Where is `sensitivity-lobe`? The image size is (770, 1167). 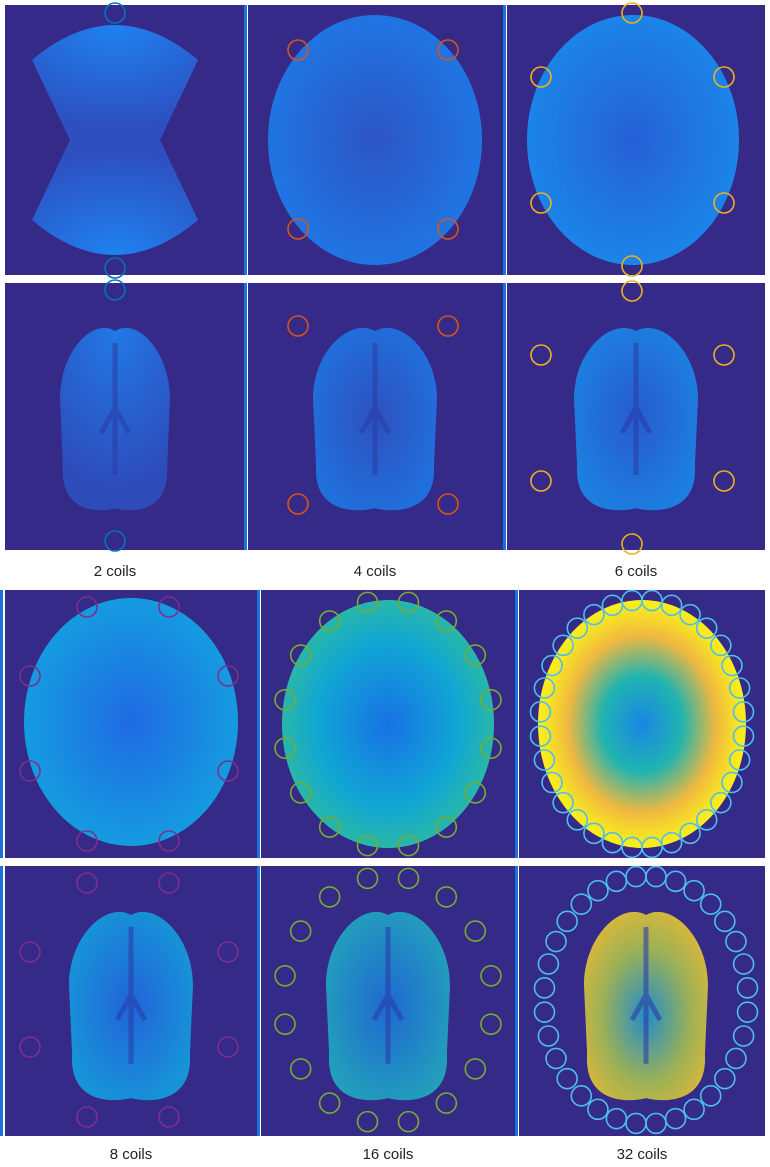 sensitivity-lobe is located at coordinates (115, 197).